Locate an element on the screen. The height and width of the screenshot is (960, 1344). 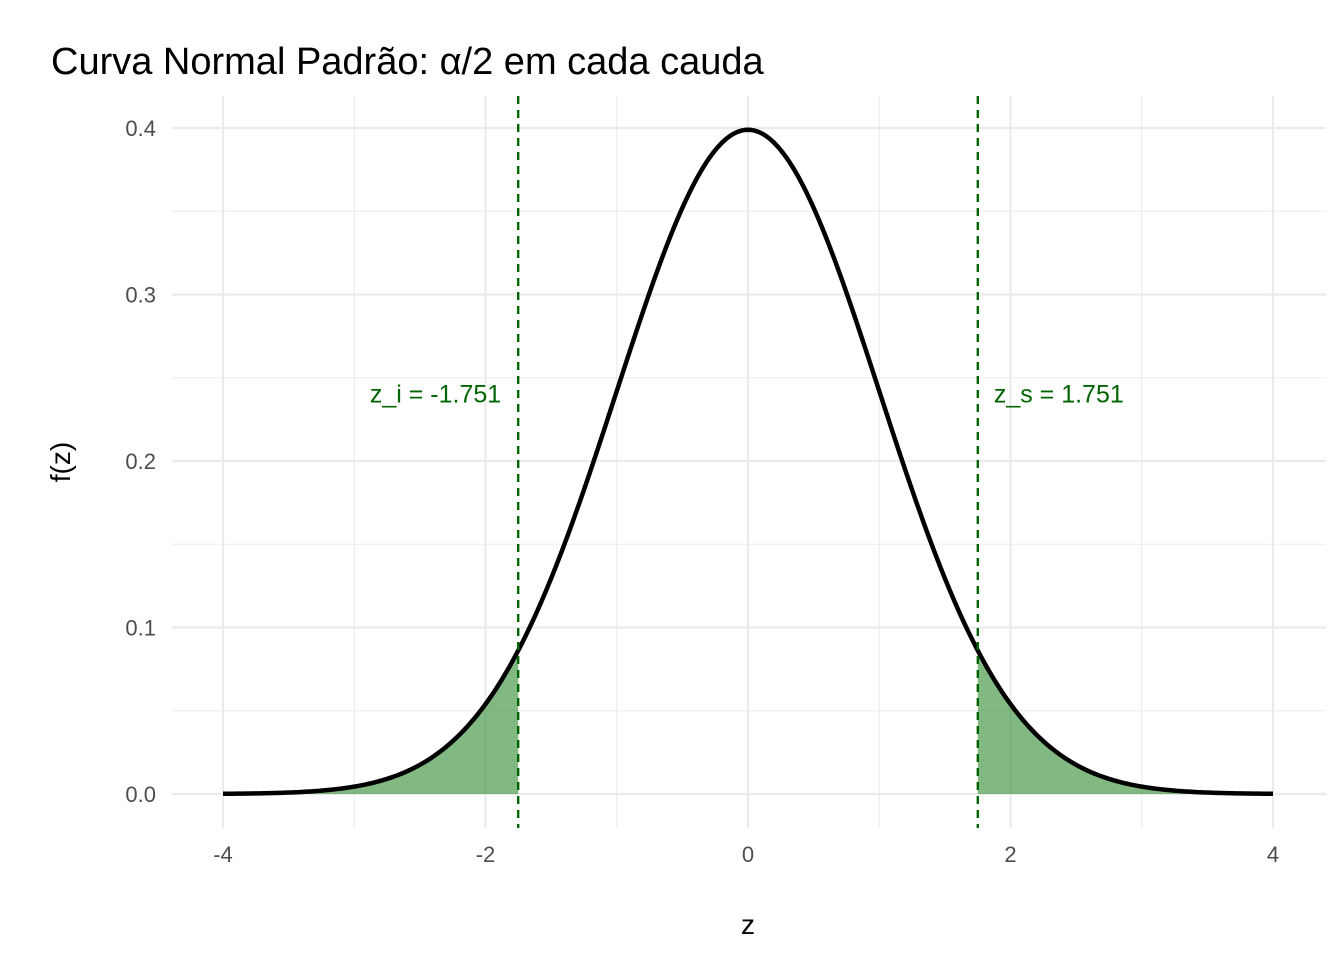
y-tick-label: 0.4 is located at coordinates (140, 128).